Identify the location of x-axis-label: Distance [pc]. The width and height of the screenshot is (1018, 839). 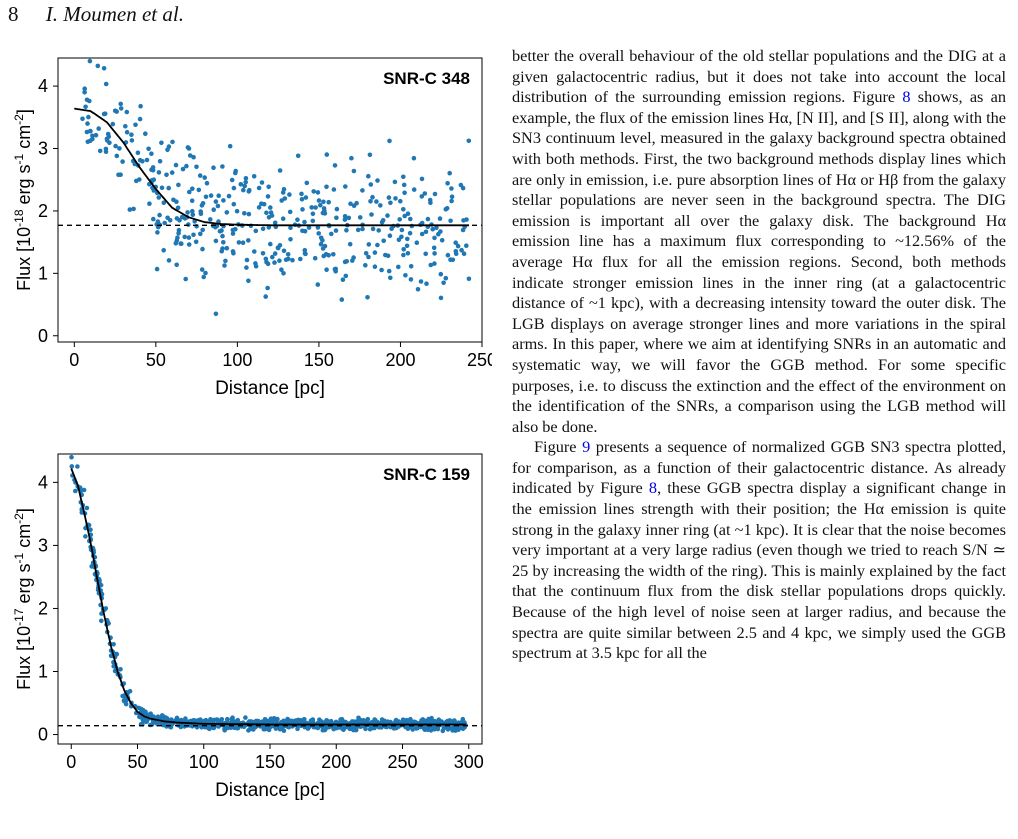
(270, 790).